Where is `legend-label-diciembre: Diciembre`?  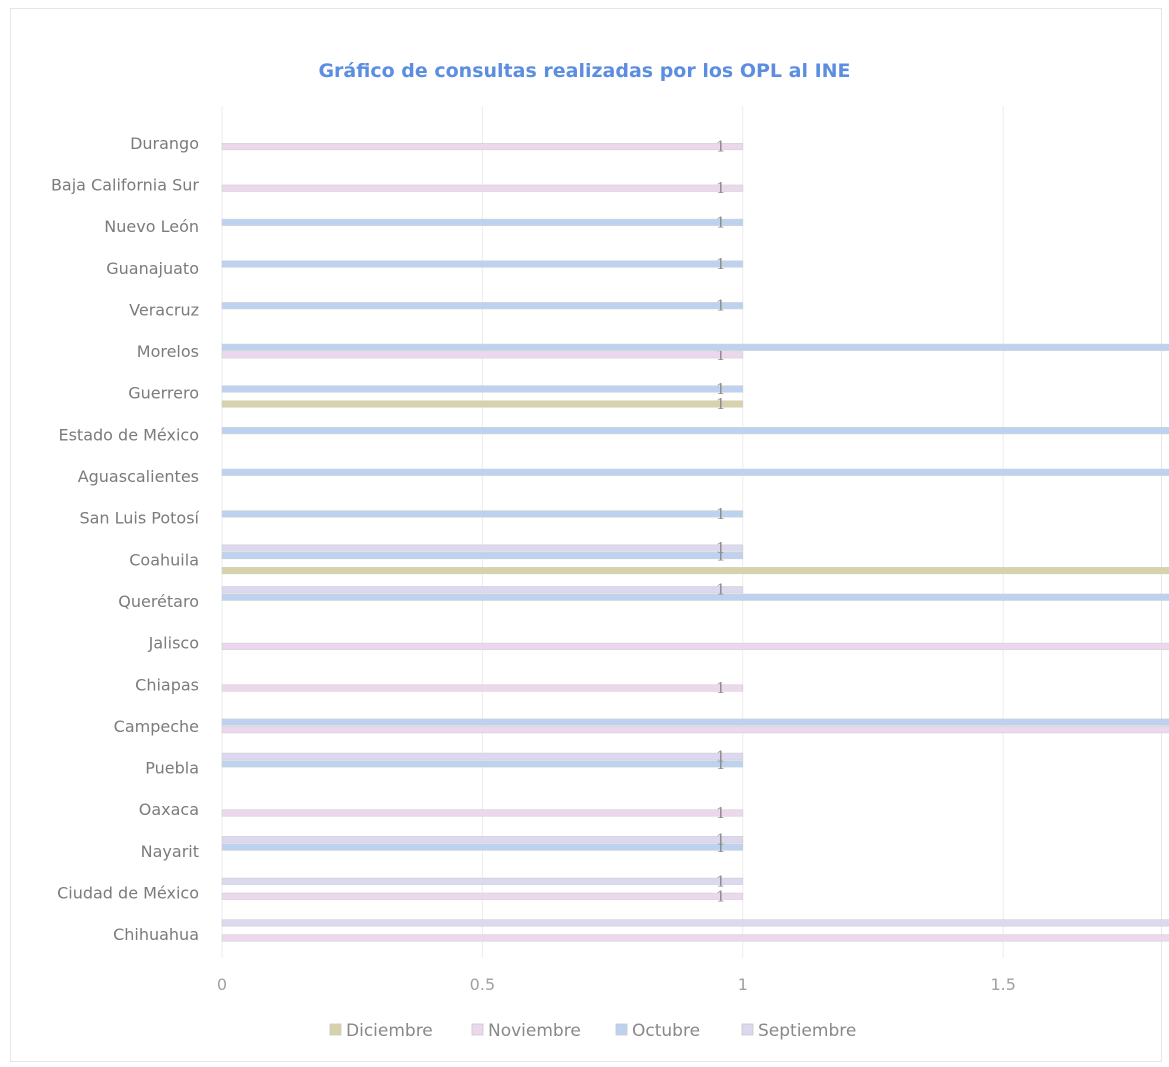
legend-label-diciembre: Diciembre is located at coordinates (389, 1031).